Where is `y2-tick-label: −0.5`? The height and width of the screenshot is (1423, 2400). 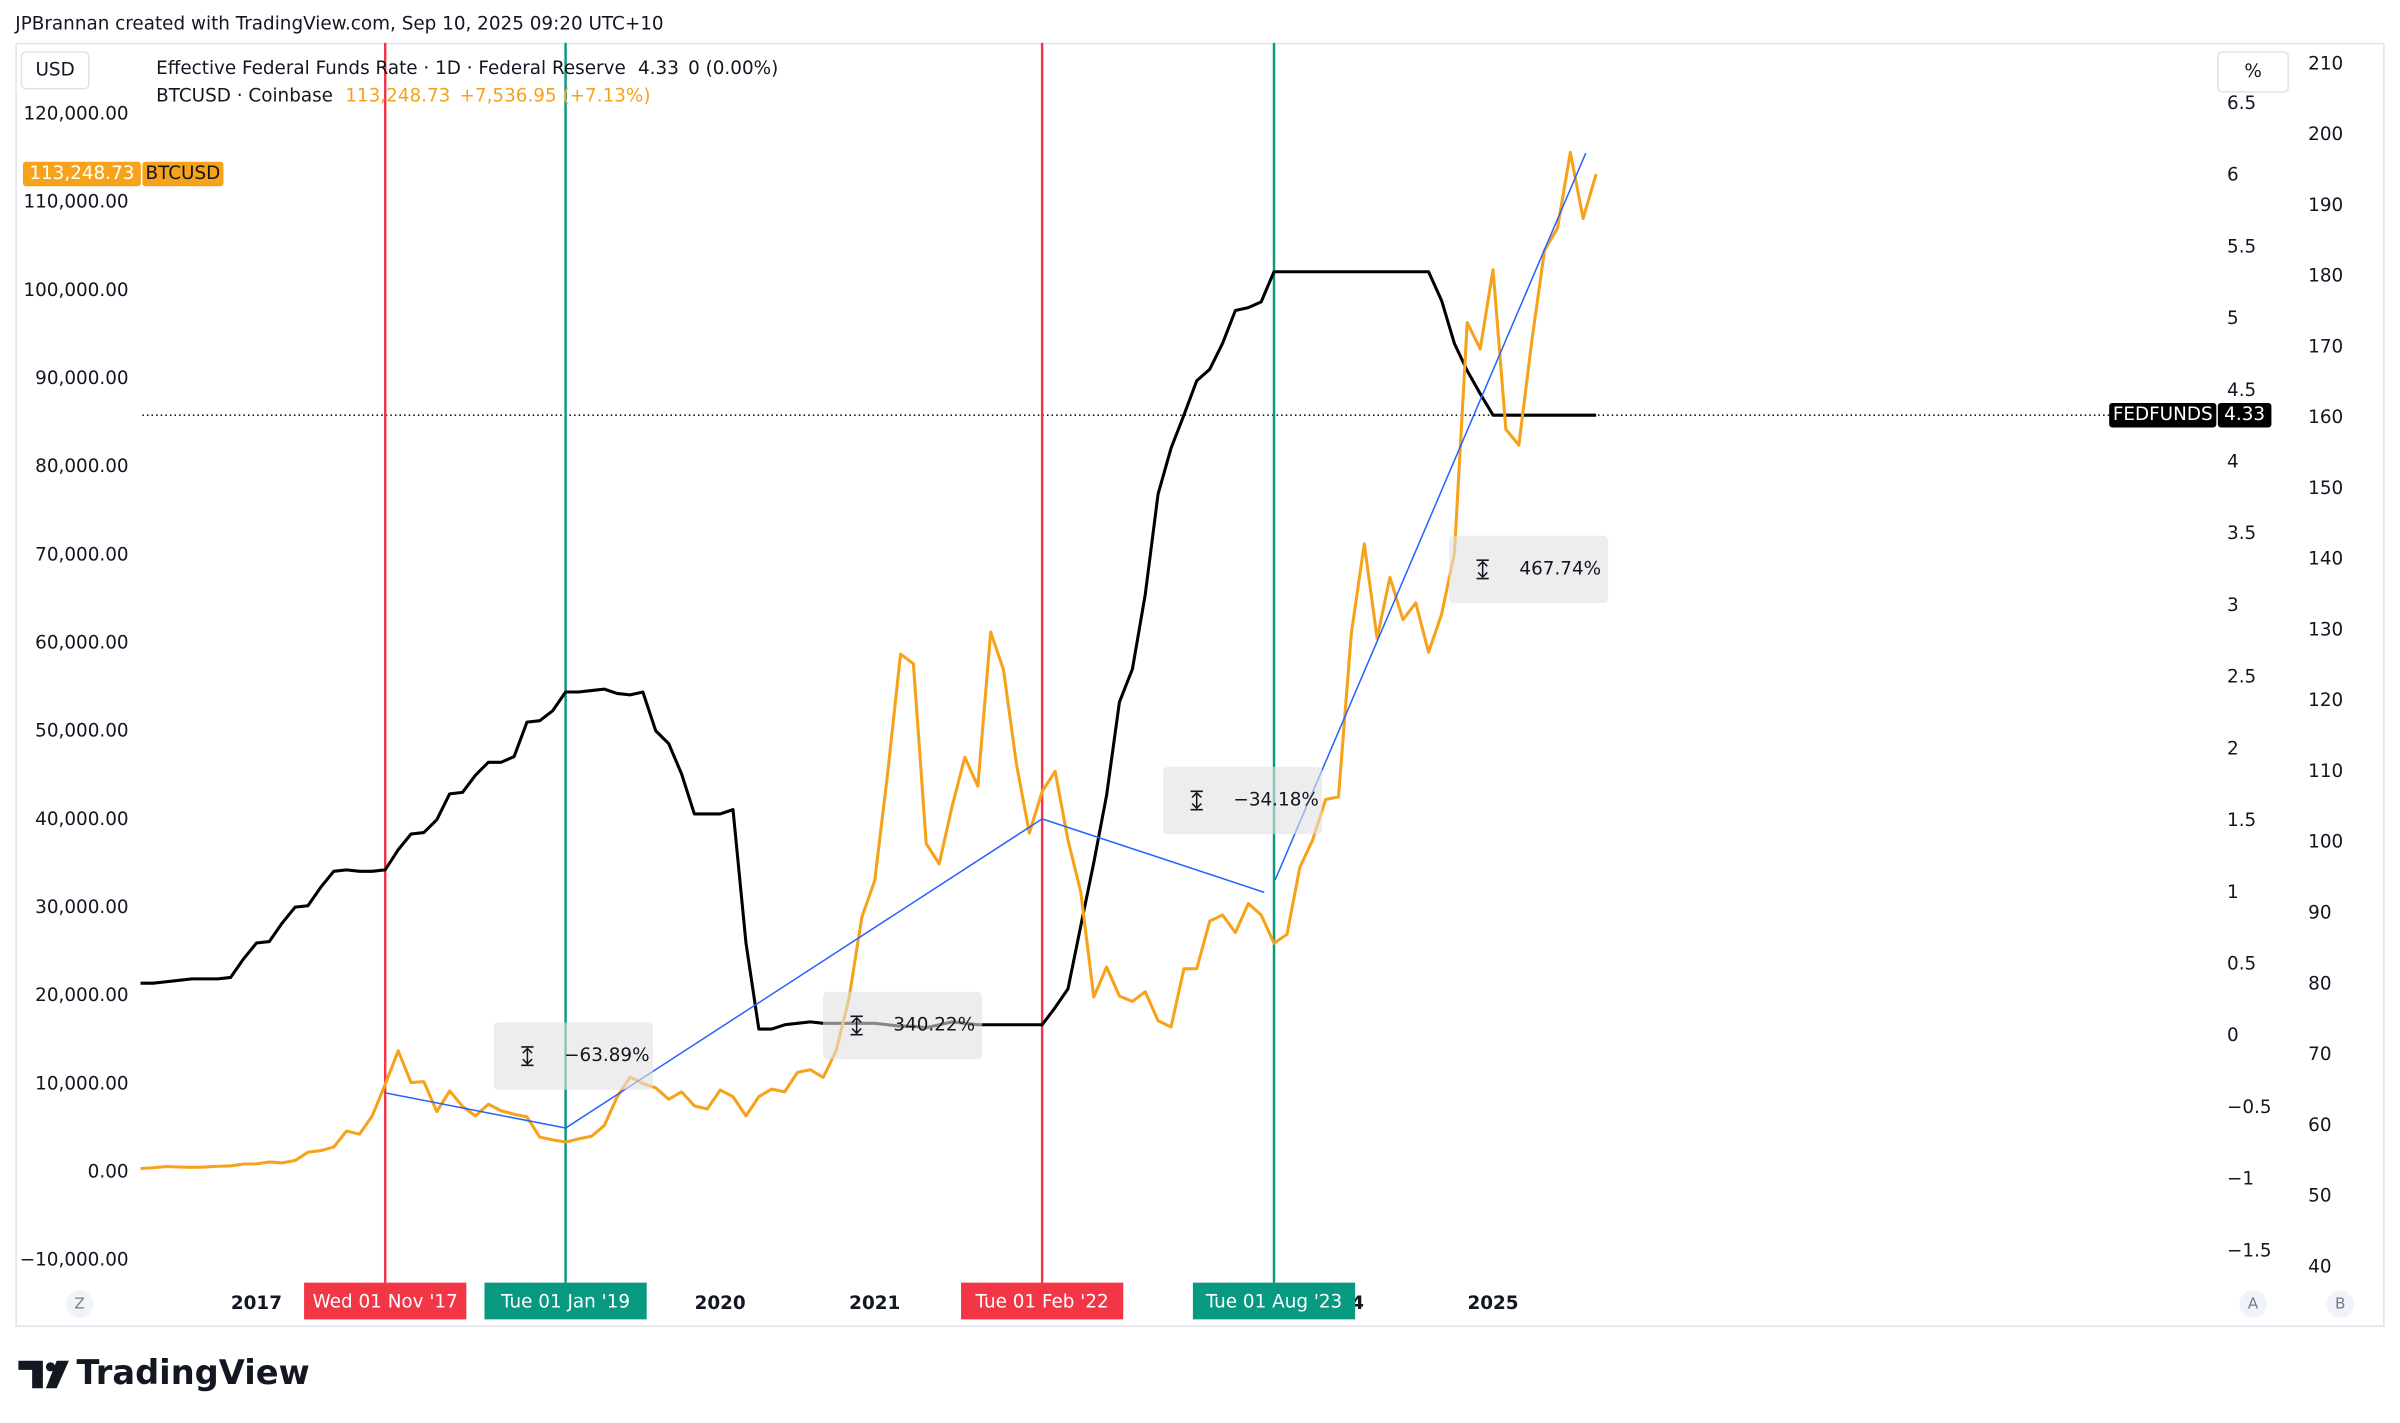
y2-tick-label: −0.5 is located at coordinates (2249, 1107).